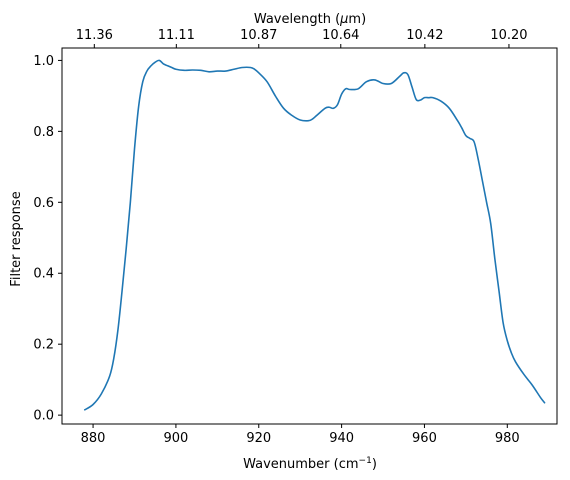  What do you see at coordinates (43, 203) in the screenshot?
I see `y-tick-label: 0.6` at bounding box center [43, 203].